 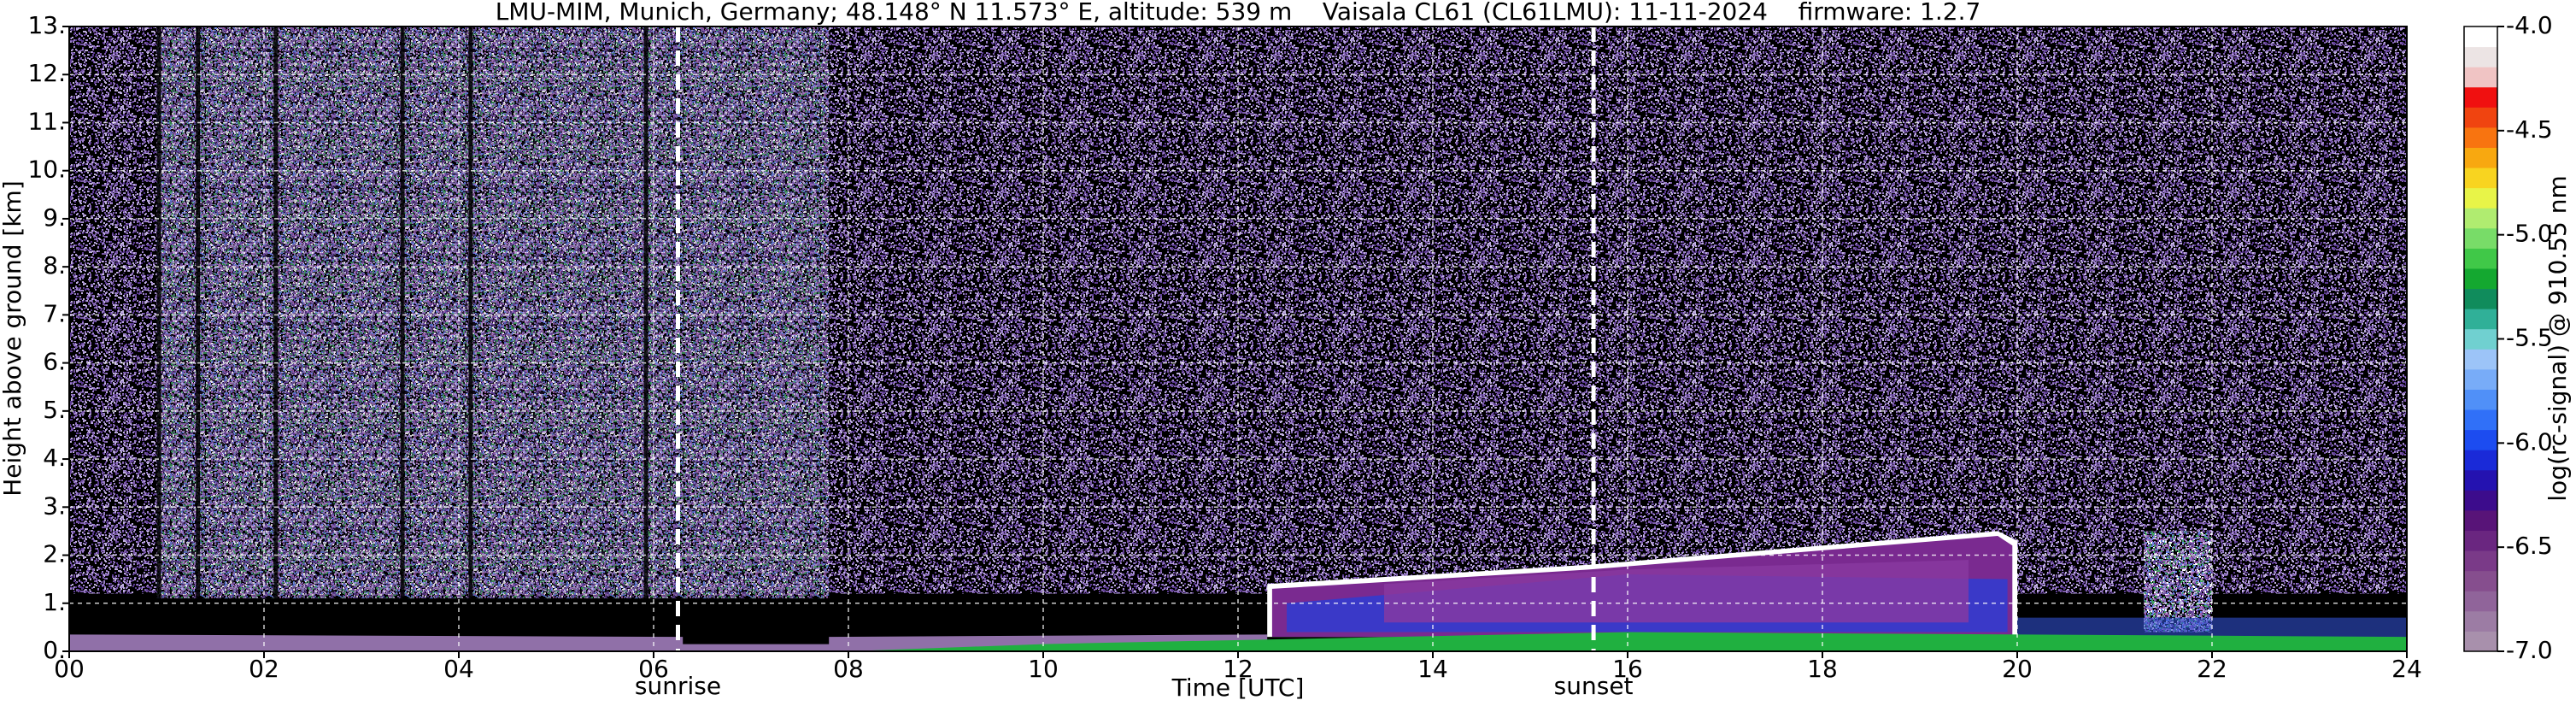 What do you see at coordinates (54, 602) in the screenshot?
I see `y-tick-label: 1.` at bounding box center [54, 602].